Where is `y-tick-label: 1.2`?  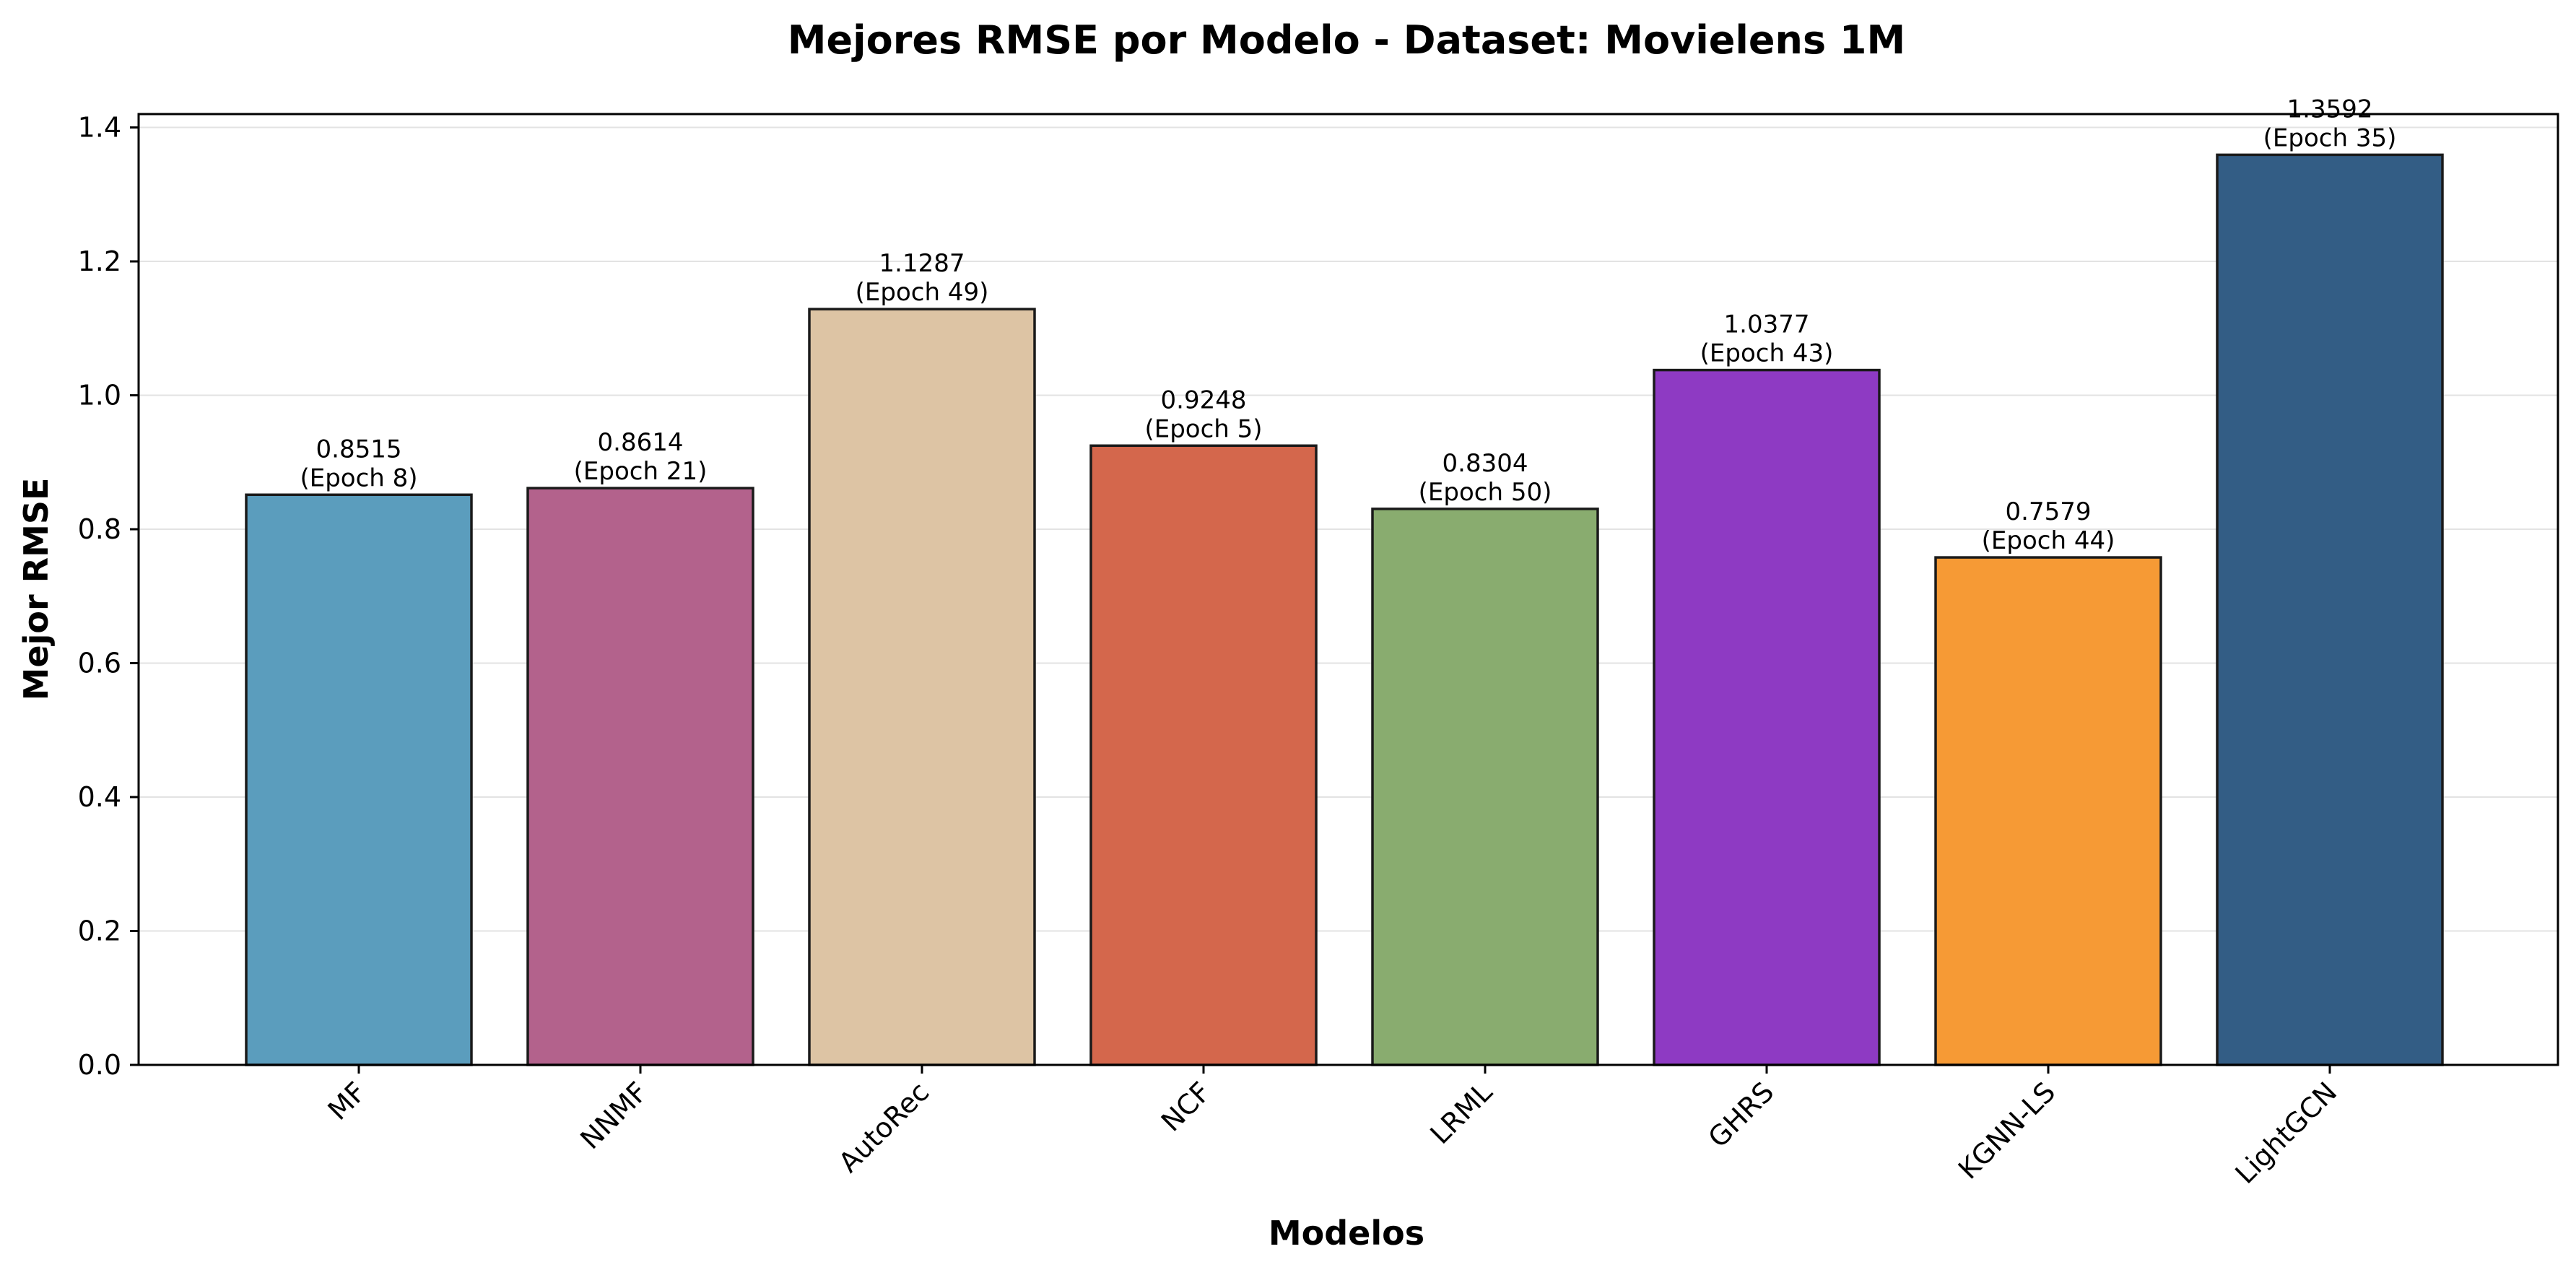
y-tick-label: 1.2 is located at coordinates (99, 261).